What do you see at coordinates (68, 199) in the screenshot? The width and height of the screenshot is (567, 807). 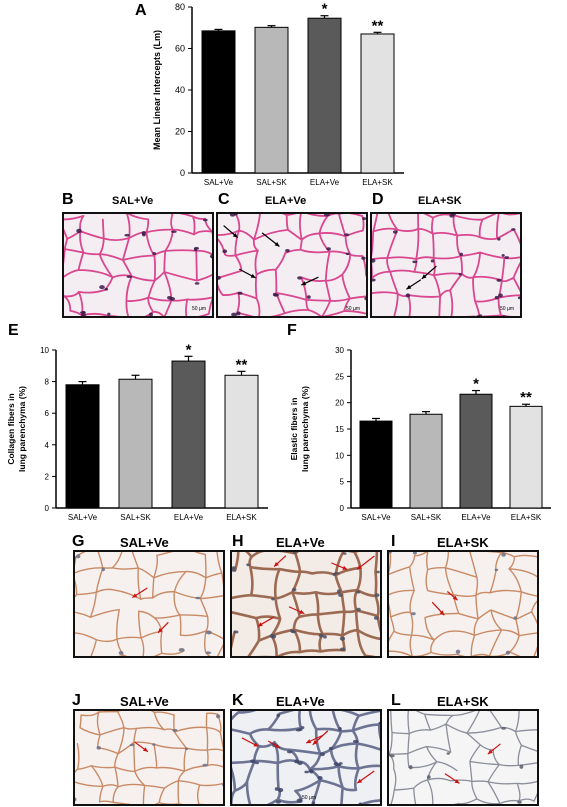 I see `panel-letter-b: B` at bounding box center [68, 199].